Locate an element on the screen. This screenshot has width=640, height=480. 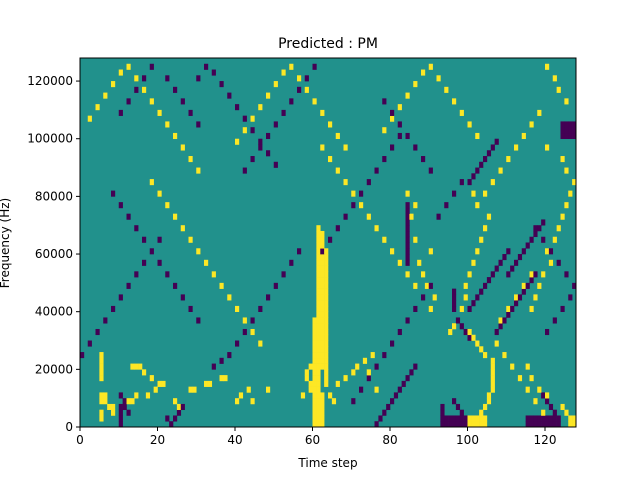
y-axis: 0 20000 40000 60000 80000 100000 120000 is located at coordinates (53, 254).